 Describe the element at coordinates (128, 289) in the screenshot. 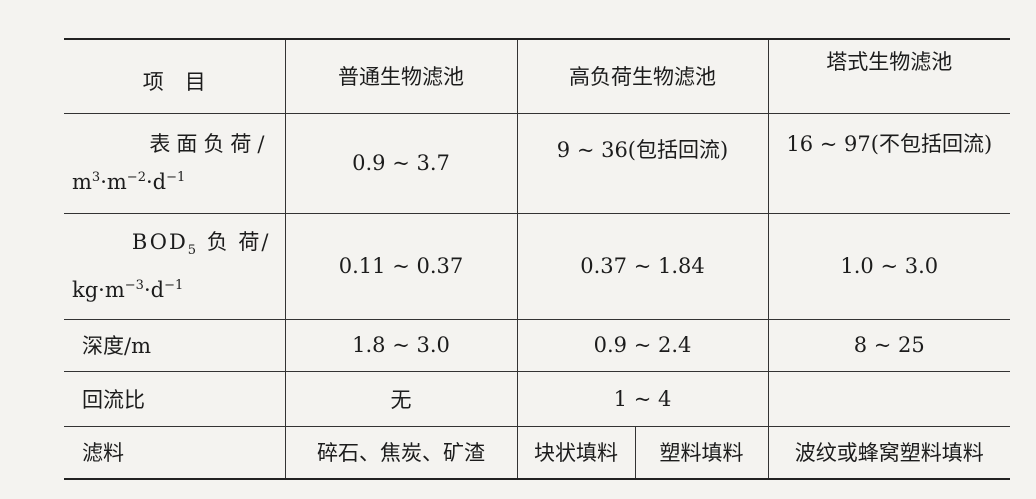

I see `unit-text: kg·m−3·d−1` at that location.